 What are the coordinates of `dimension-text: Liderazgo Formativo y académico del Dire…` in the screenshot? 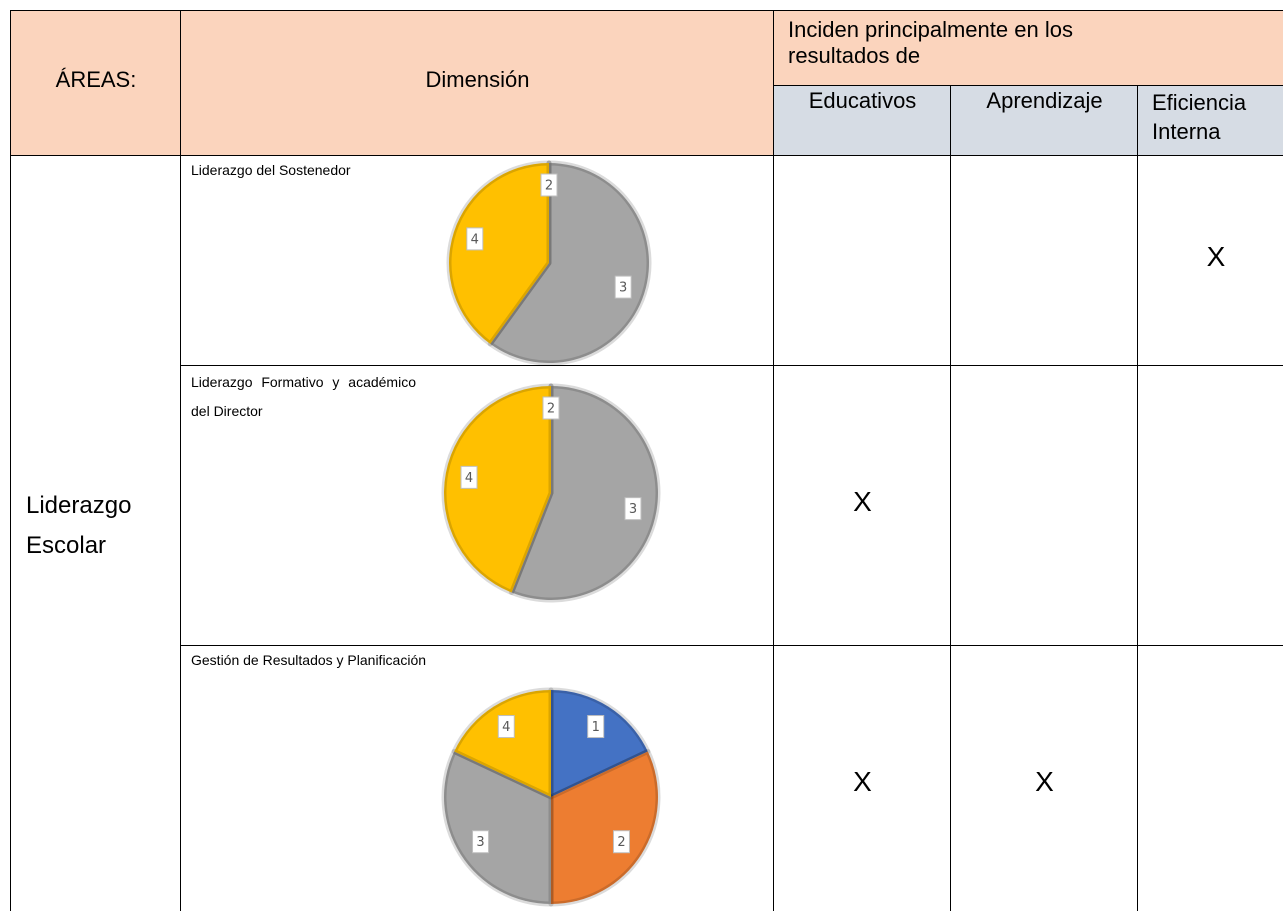 It's located at (303, 396).